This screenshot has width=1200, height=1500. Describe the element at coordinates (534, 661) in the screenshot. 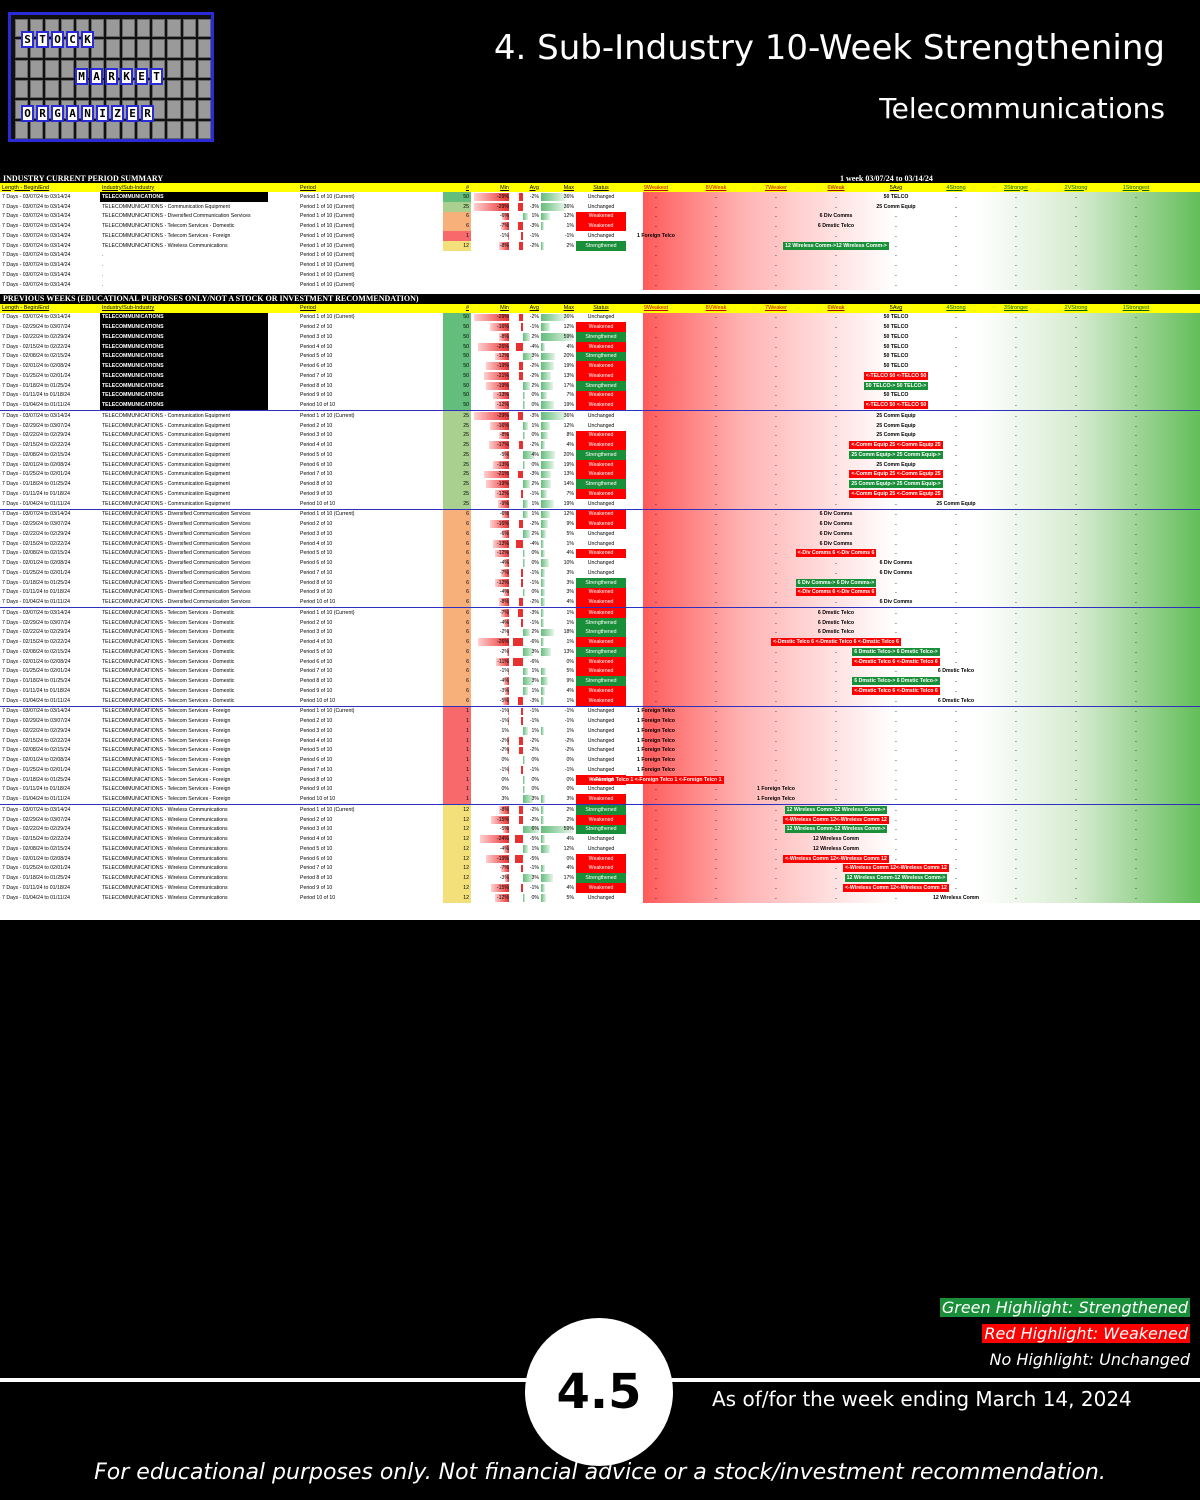

I see `avg-cell-text: -6%` at that location.